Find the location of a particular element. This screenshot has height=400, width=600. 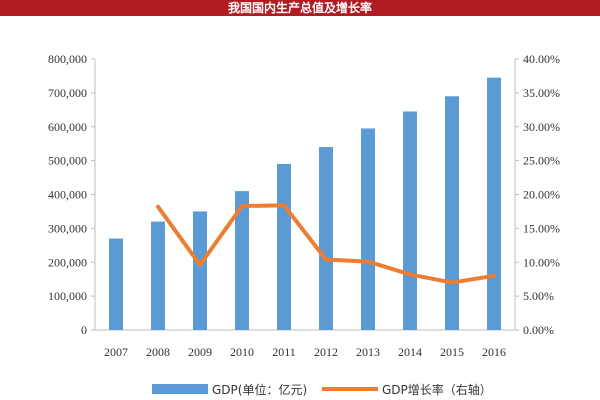

chart-title: 我国国内生产总值及增长率 is located at coordinates (299, 8).